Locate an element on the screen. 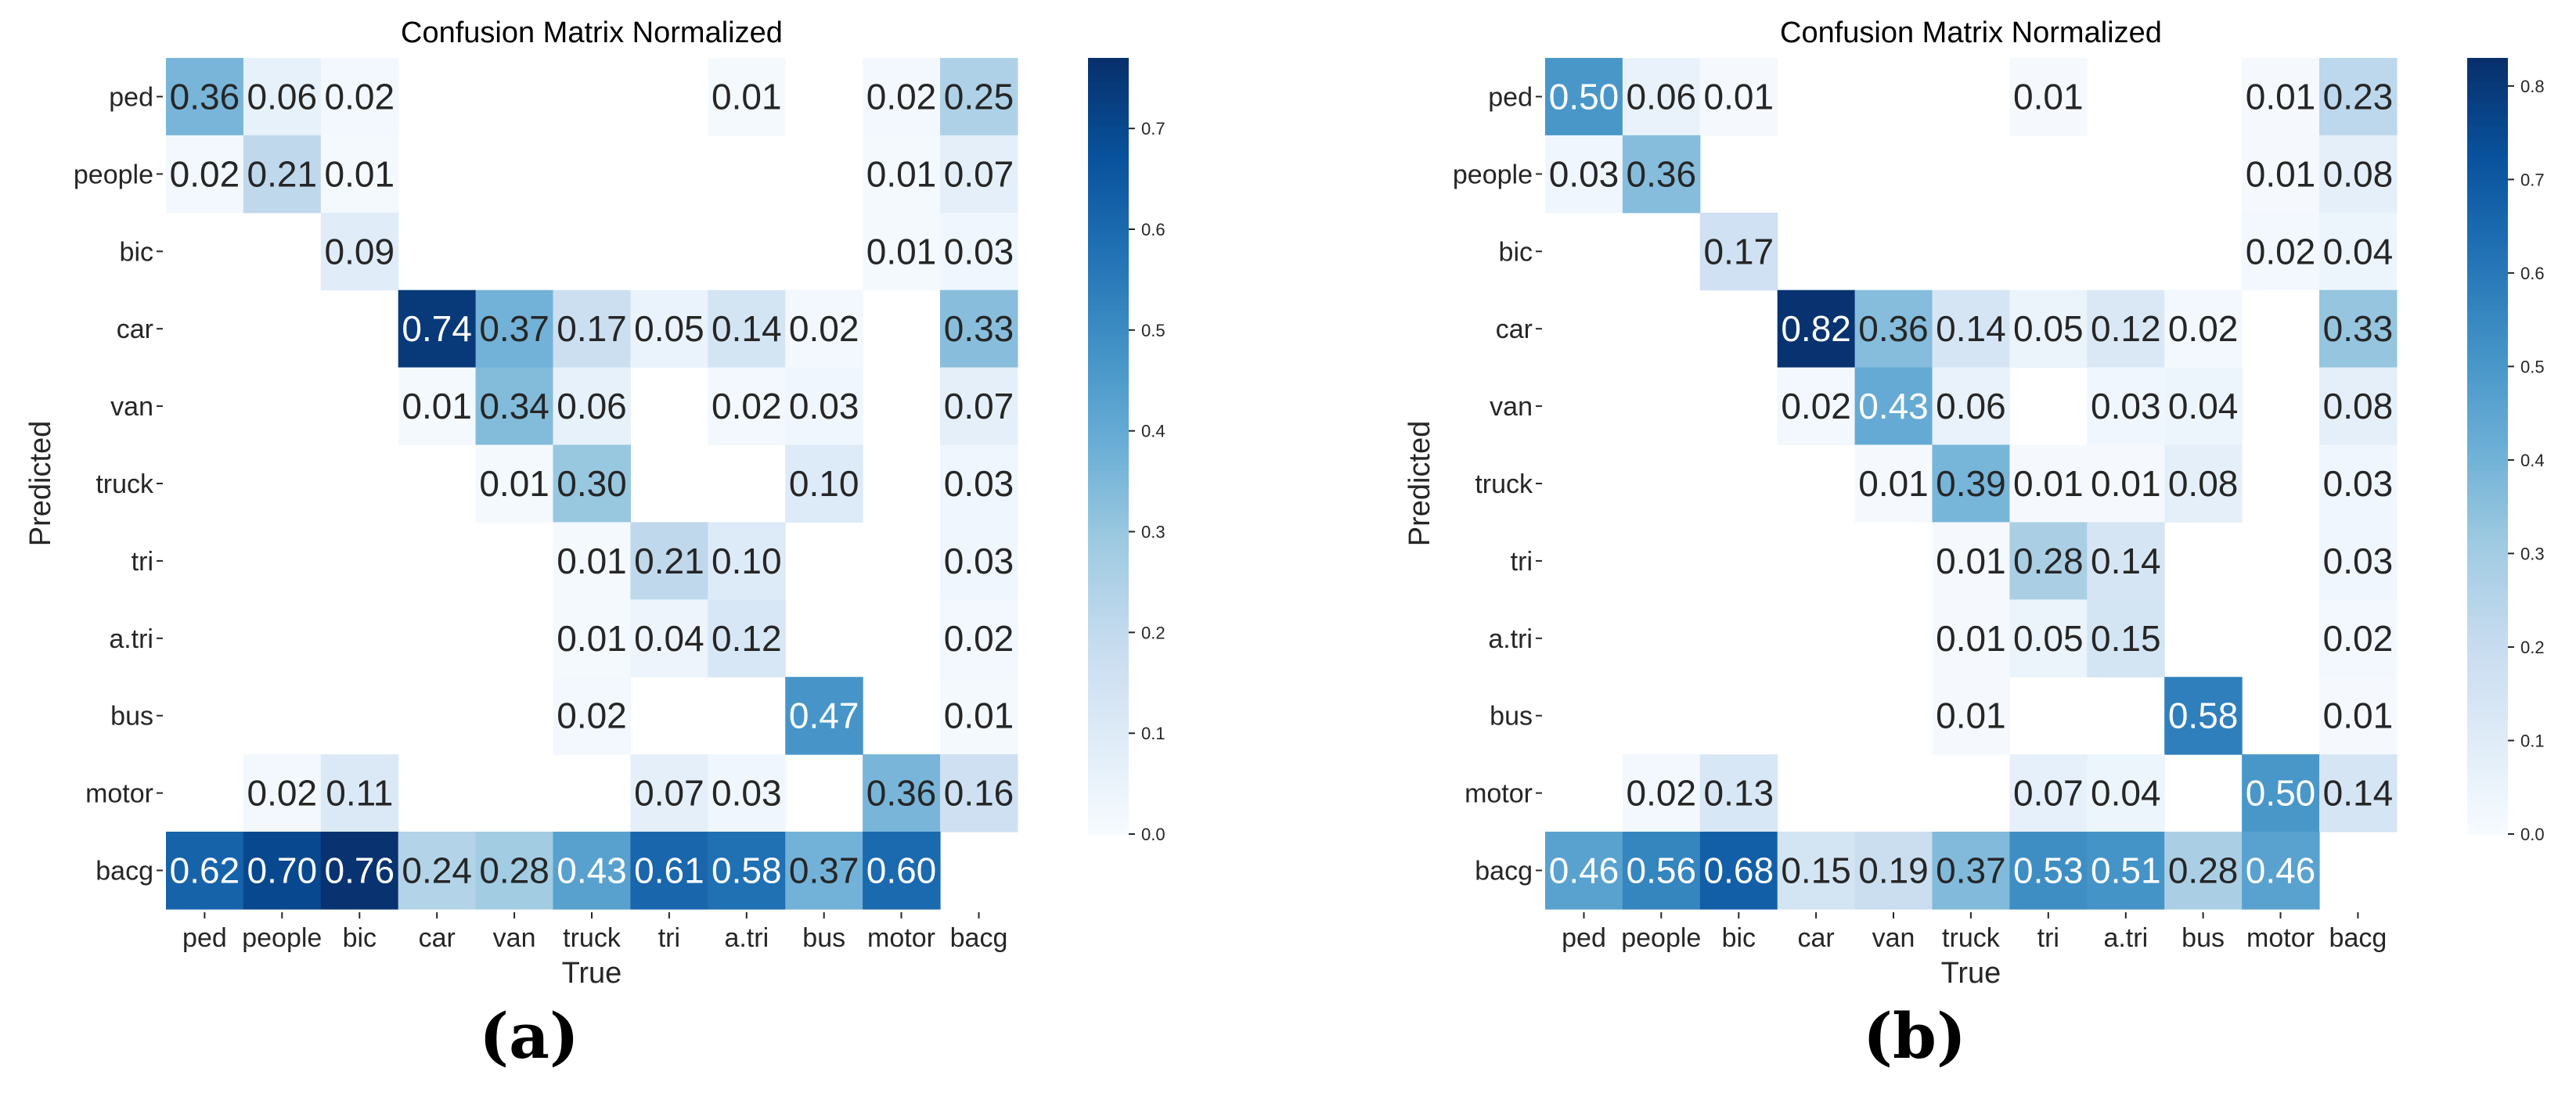 This screenshot has height=1093, width=2576. colorbar-tick-label: 0.8 is located at coordinates (2532, 87).